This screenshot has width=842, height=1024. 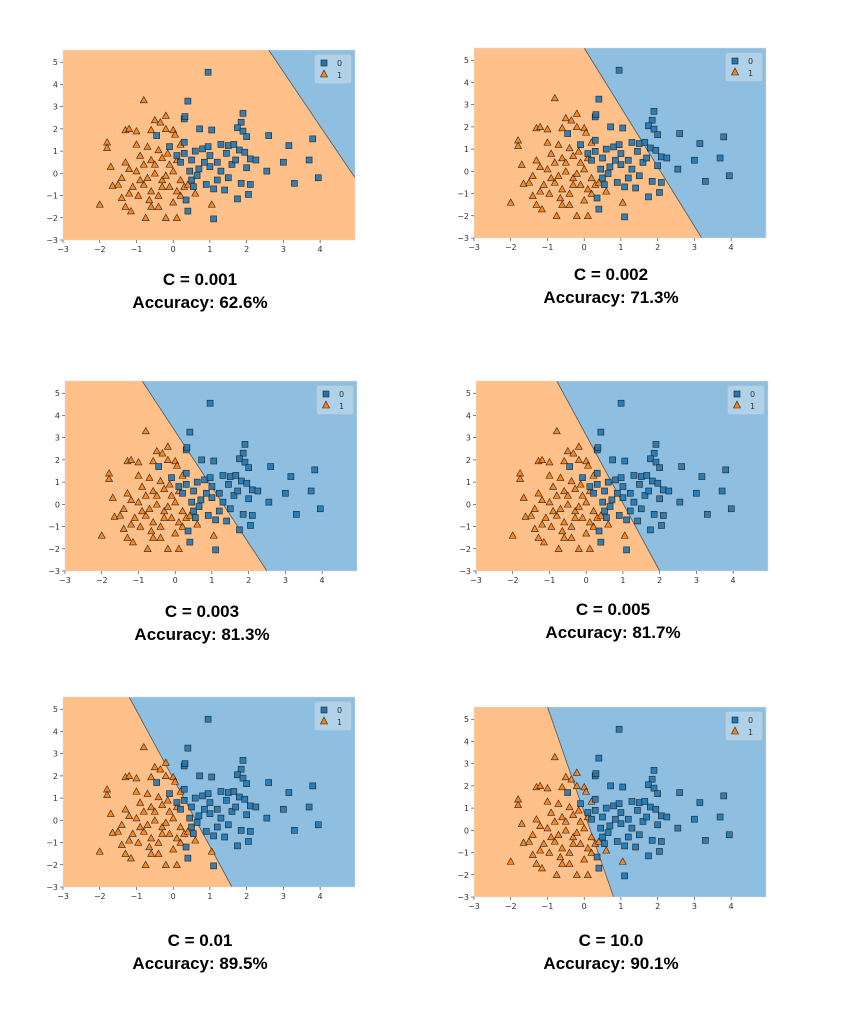 I want to click on axes-frame, so click(x=620, y=802).